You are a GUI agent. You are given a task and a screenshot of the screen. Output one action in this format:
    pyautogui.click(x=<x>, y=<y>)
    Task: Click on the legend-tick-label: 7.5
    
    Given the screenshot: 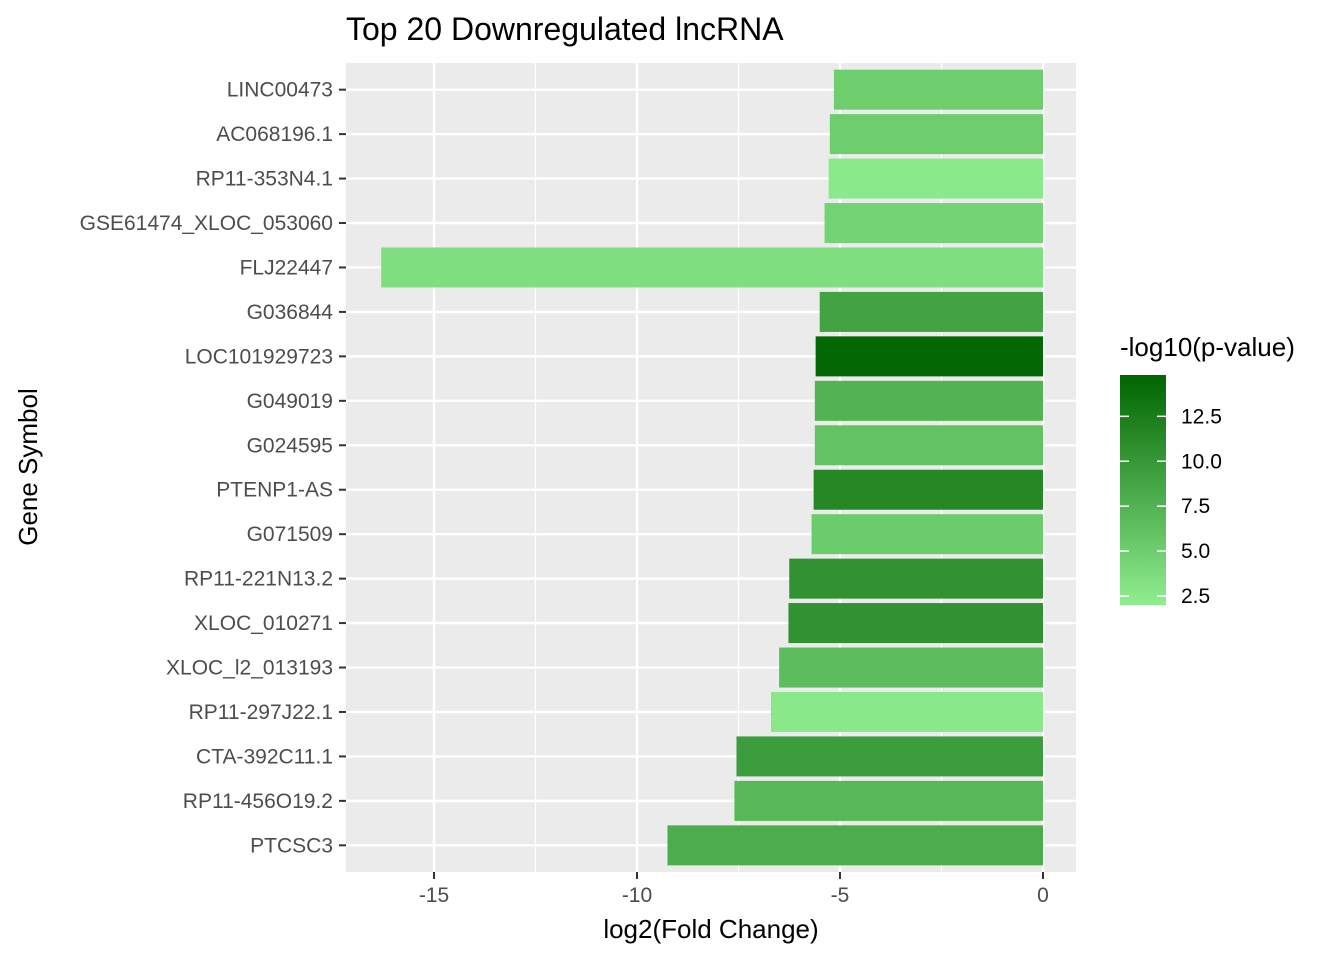 What is the action you would take?
    pyautogui.click(x=1195, y=506)
    